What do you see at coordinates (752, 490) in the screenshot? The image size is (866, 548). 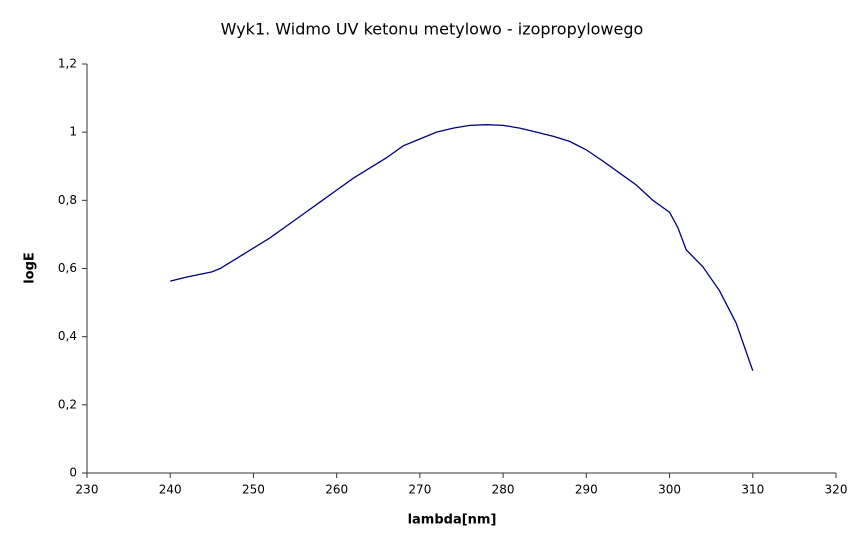 I see `x-tick-label: 310` at bounding box center [752, 490].